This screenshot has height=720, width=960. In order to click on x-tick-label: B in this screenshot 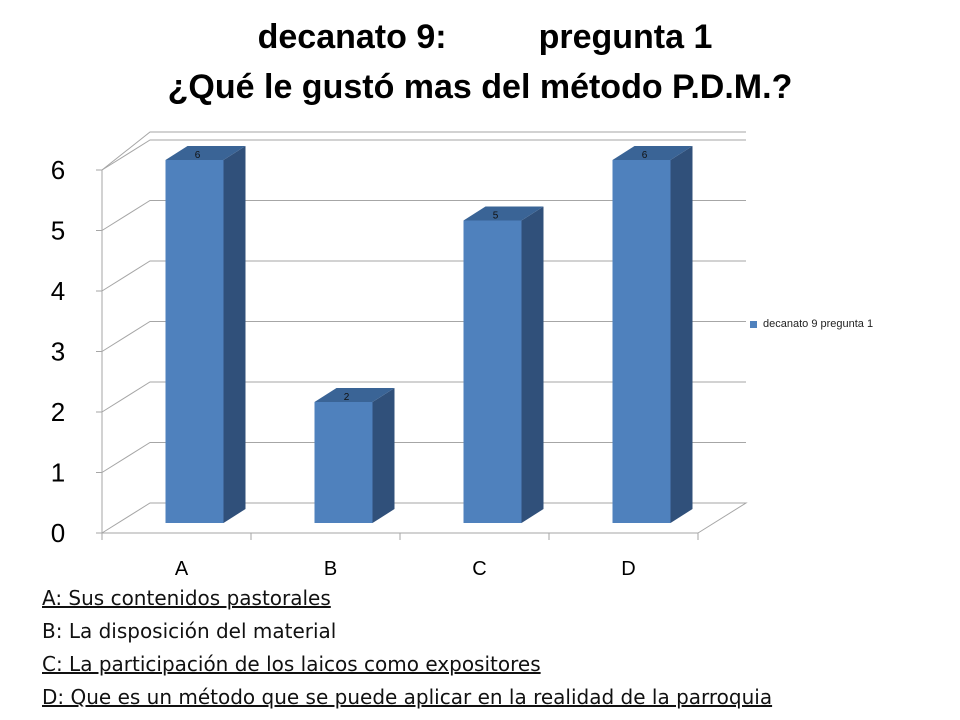, I will do `click(330, 569)`.